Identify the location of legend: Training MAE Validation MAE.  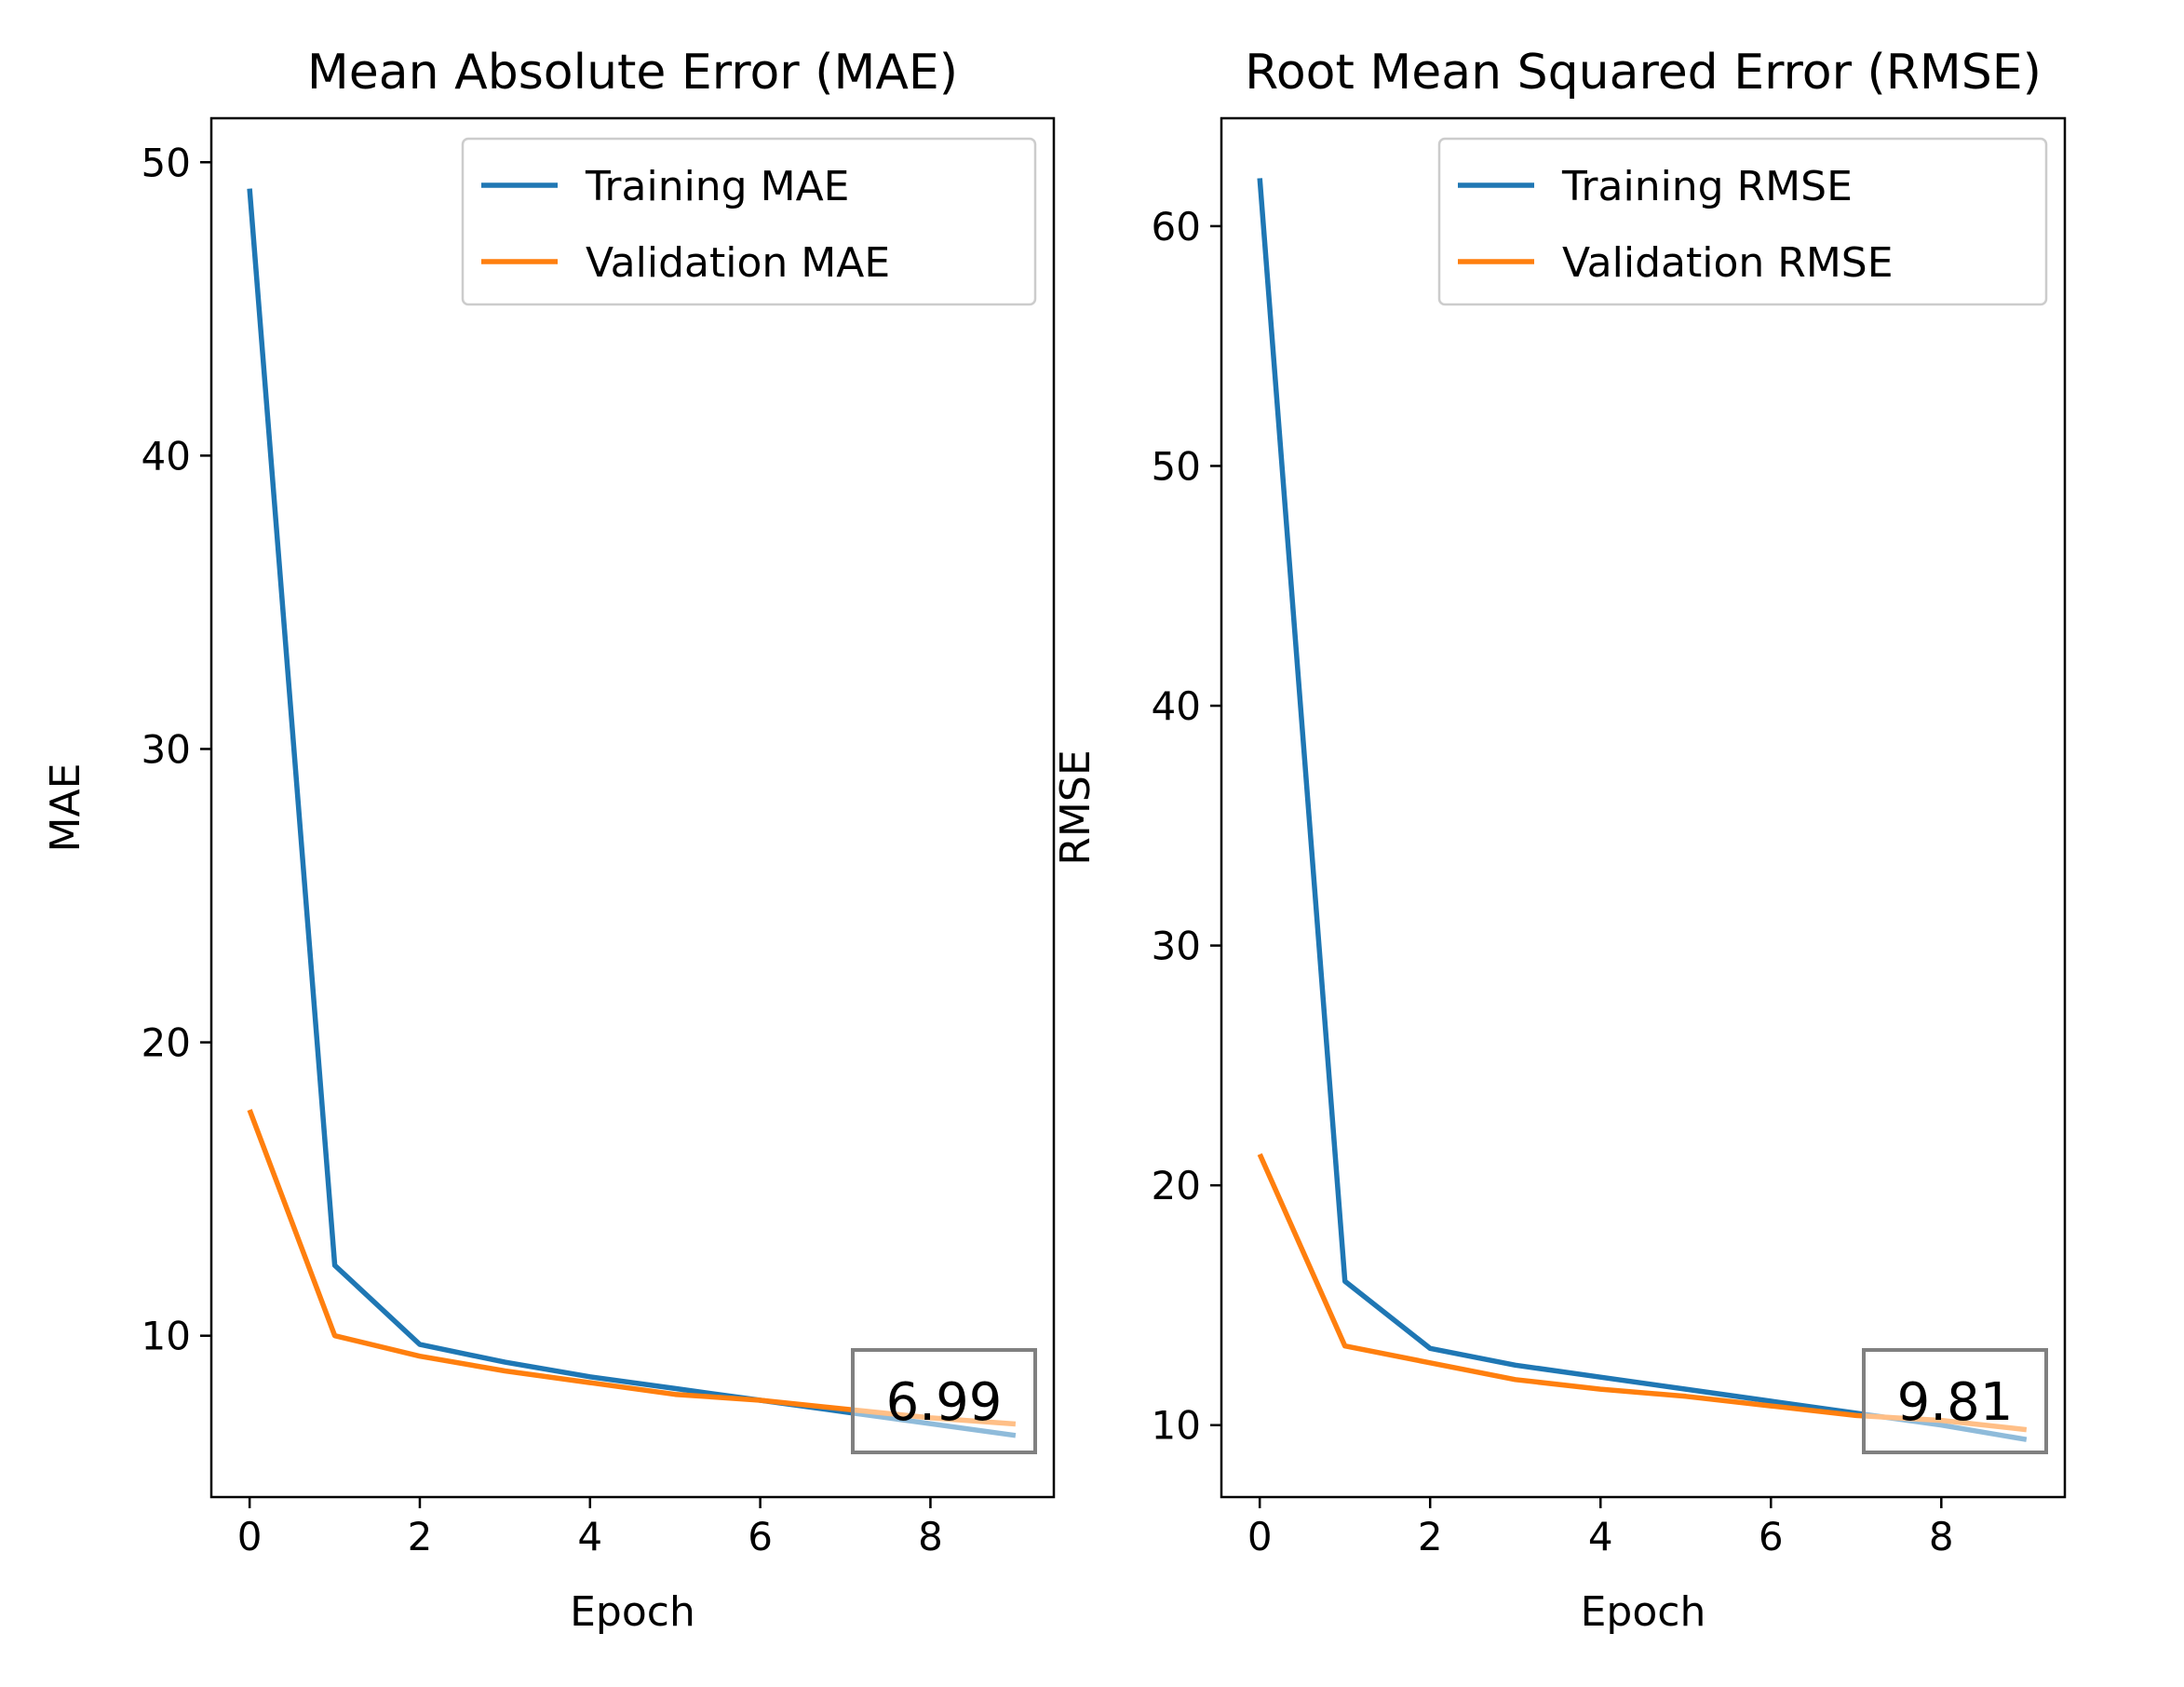
(749, 221).